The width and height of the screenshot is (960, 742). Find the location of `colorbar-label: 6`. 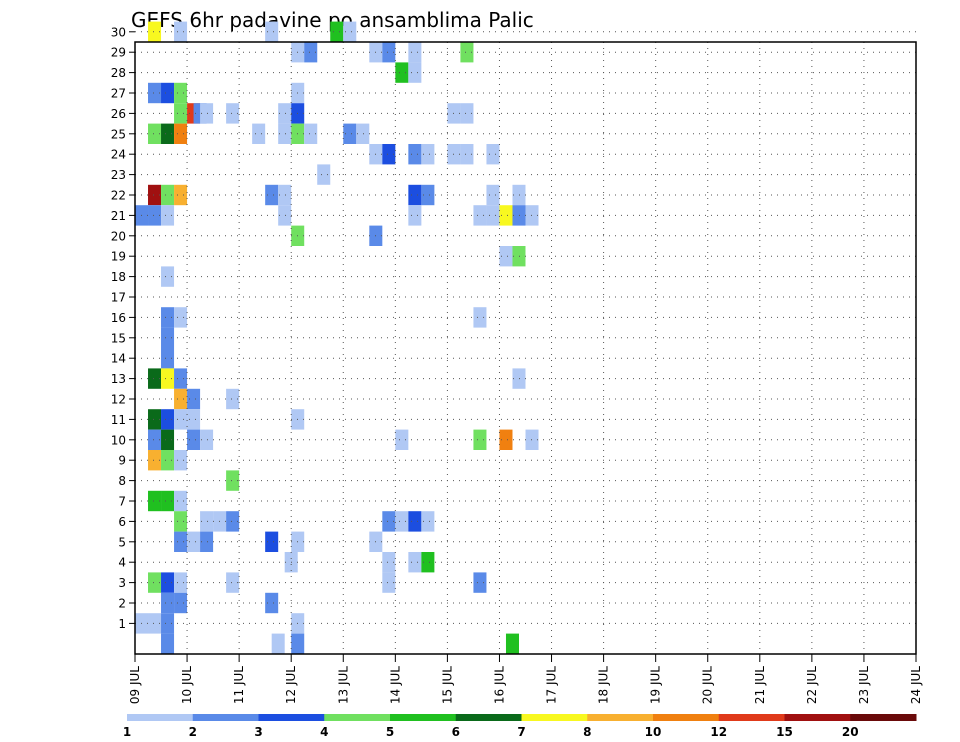

colorbar-label: 6 is located at coordinates (456, 732).